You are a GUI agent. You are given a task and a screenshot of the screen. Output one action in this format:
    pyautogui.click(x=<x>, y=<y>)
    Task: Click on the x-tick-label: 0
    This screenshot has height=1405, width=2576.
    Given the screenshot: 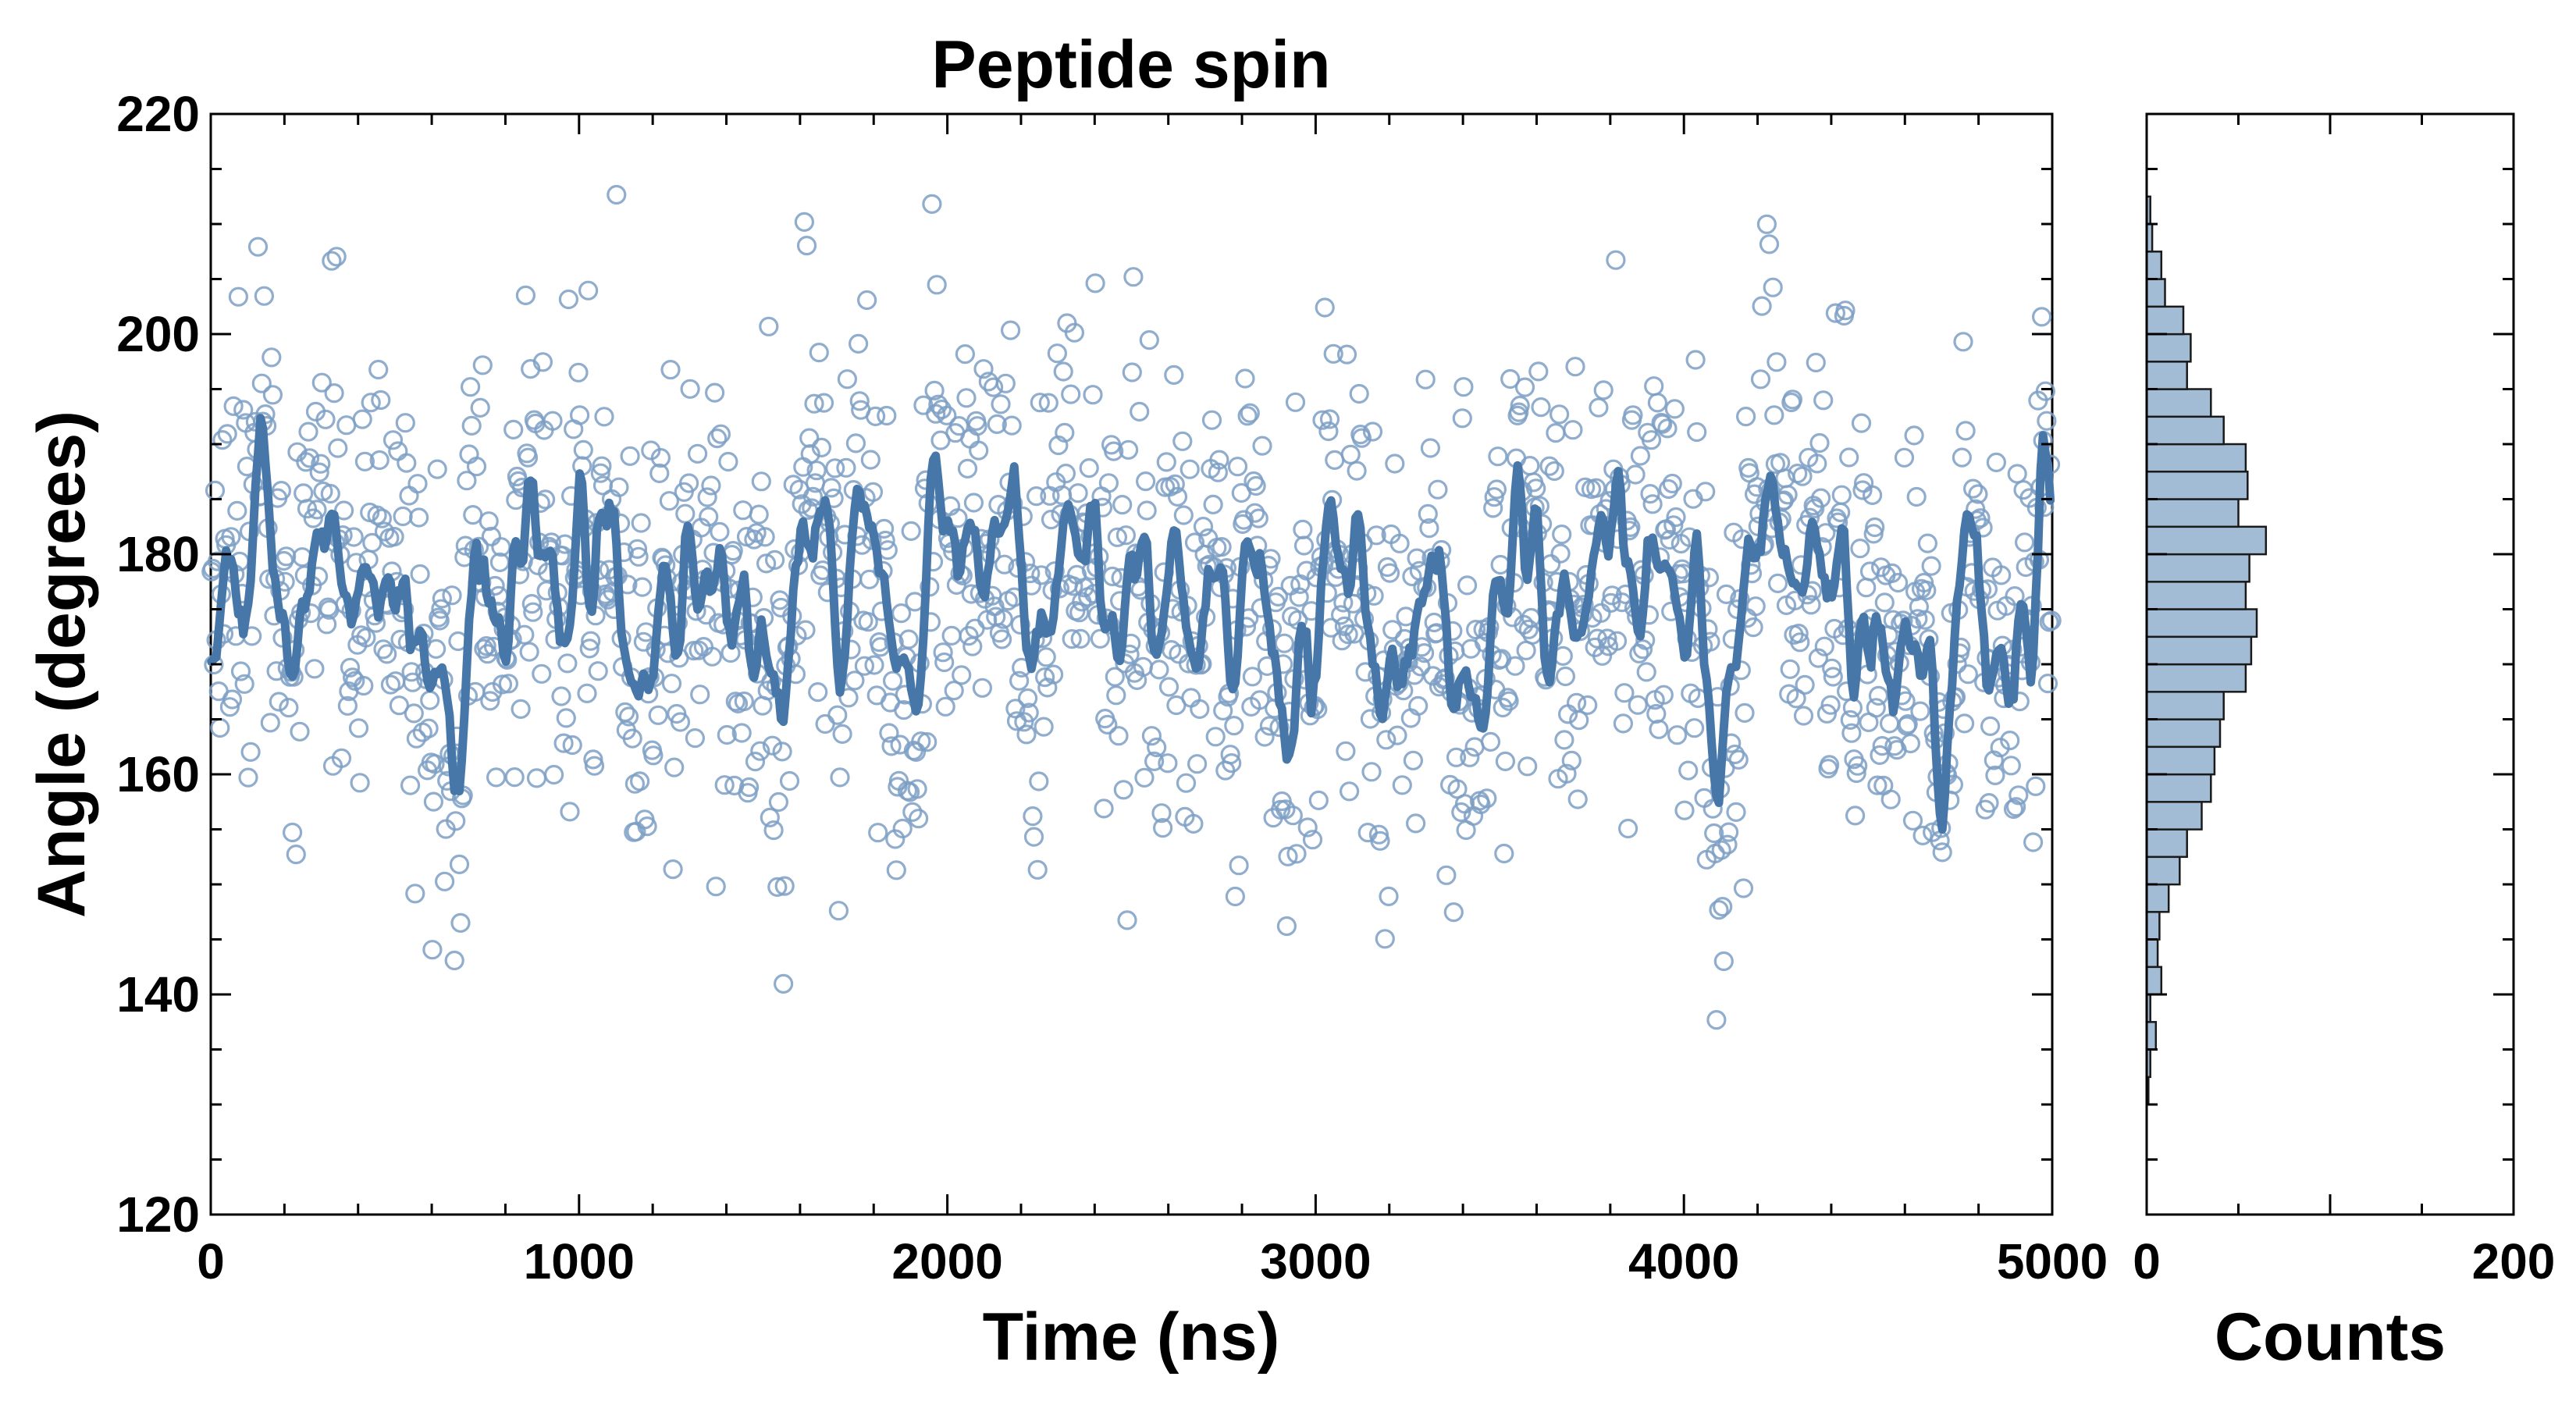 What is the action you would take?
    pyautogui.click(x=211, y=1261)
    